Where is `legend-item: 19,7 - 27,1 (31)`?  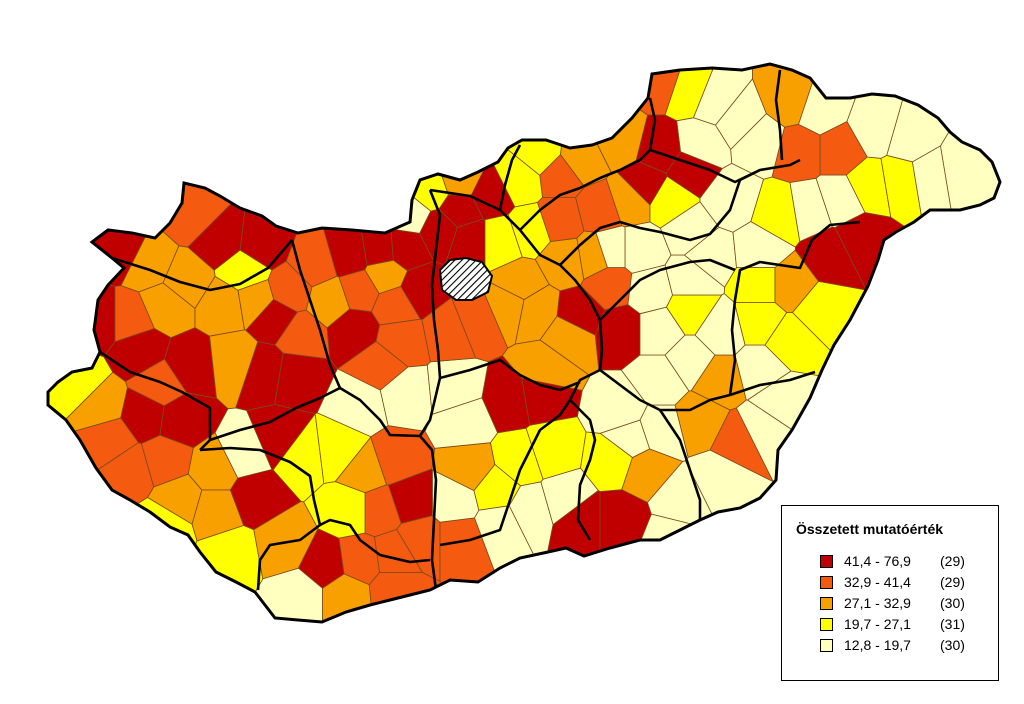
legend-item: 19,7 - 27,1 (31) is located at coordinates (892, 624).